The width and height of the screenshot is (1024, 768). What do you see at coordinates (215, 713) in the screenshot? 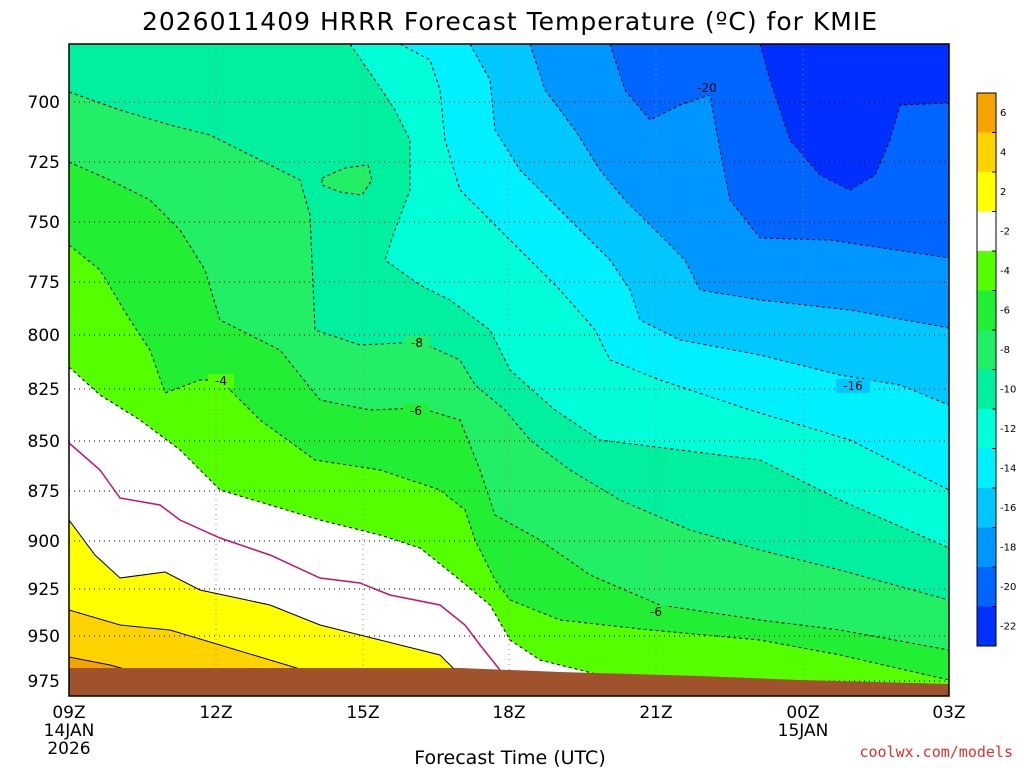
I see `x-tick-label: 12Z` at bounding box center [215, 713].